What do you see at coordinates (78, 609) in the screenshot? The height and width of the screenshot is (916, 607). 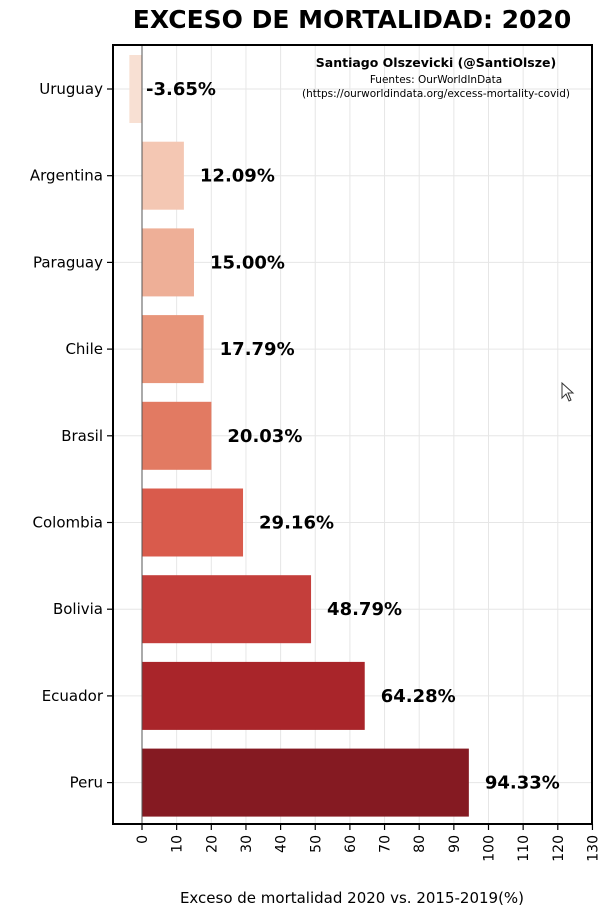 I see `category-label: Bolivia` at bounding box center [78, 609].